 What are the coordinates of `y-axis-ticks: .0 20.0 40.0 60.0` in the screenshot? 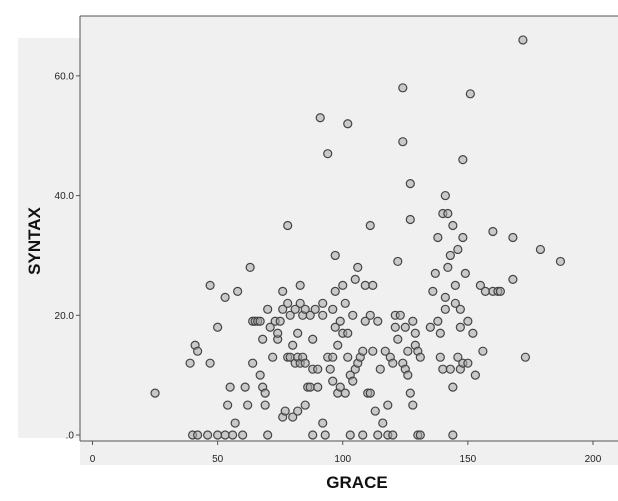 It's located at (67, 256).